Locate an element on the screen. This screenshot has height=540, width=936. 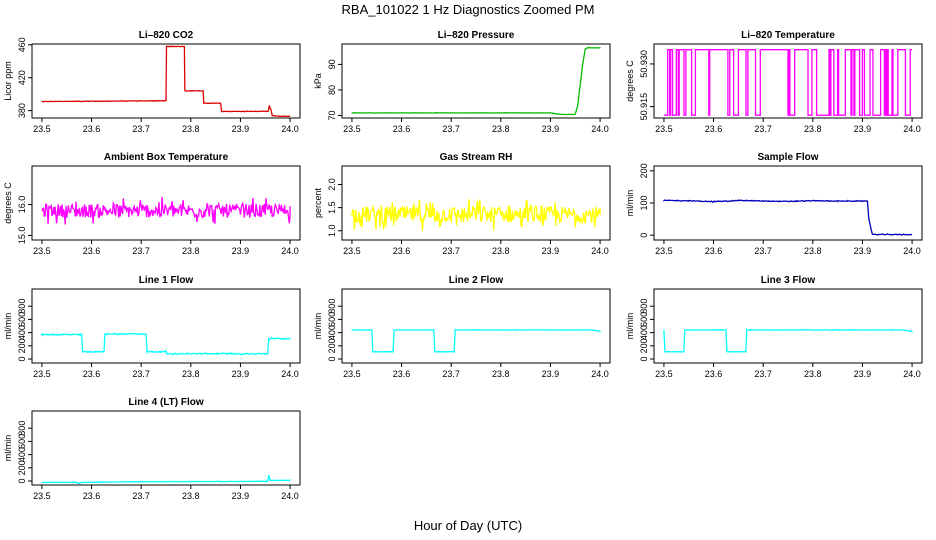
y-tick-label: 80 is located at coordinates (332, 90).